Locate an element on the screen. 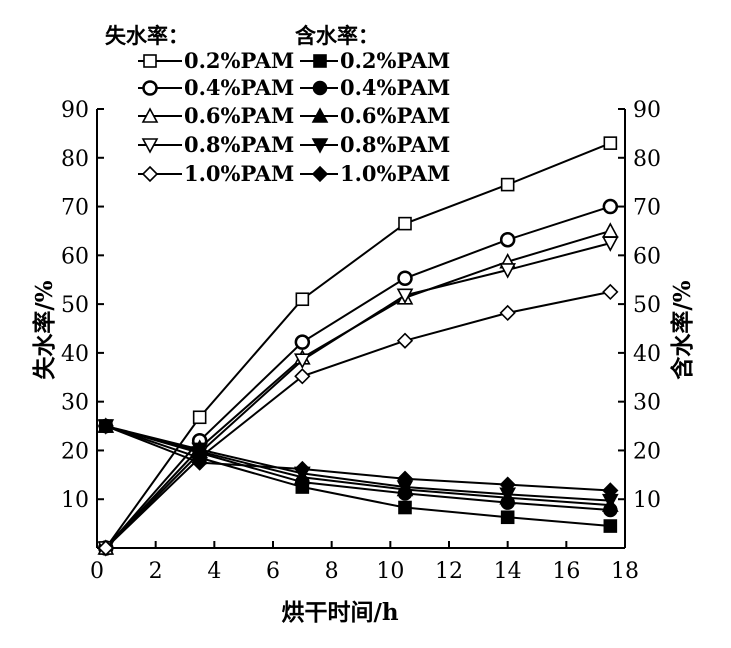 The height and width of the screenshot is (648, 731). y-tick-label-right: 30 is located at coordinates (647, 403).